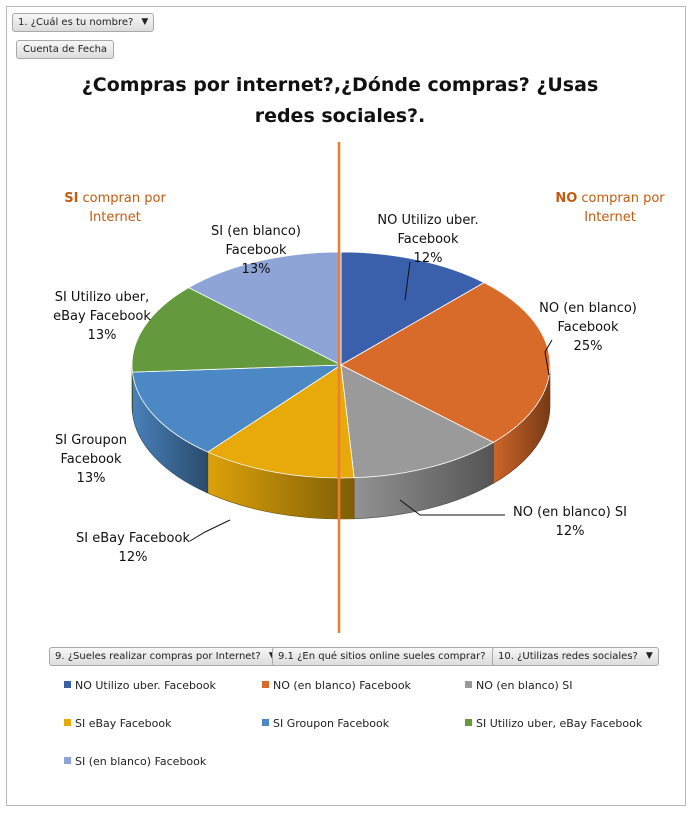 This screenshot has height=814, width=693. What do you see at coordinates (342, 685) in the screenshot?
I see `legend-label: NO (en blanco) Facebook` at bounding box center [342, 685].